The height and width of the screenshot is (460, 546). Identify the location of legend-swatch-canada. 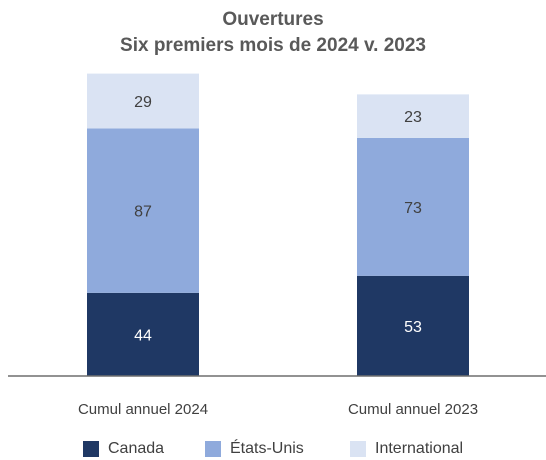
(91, 449).